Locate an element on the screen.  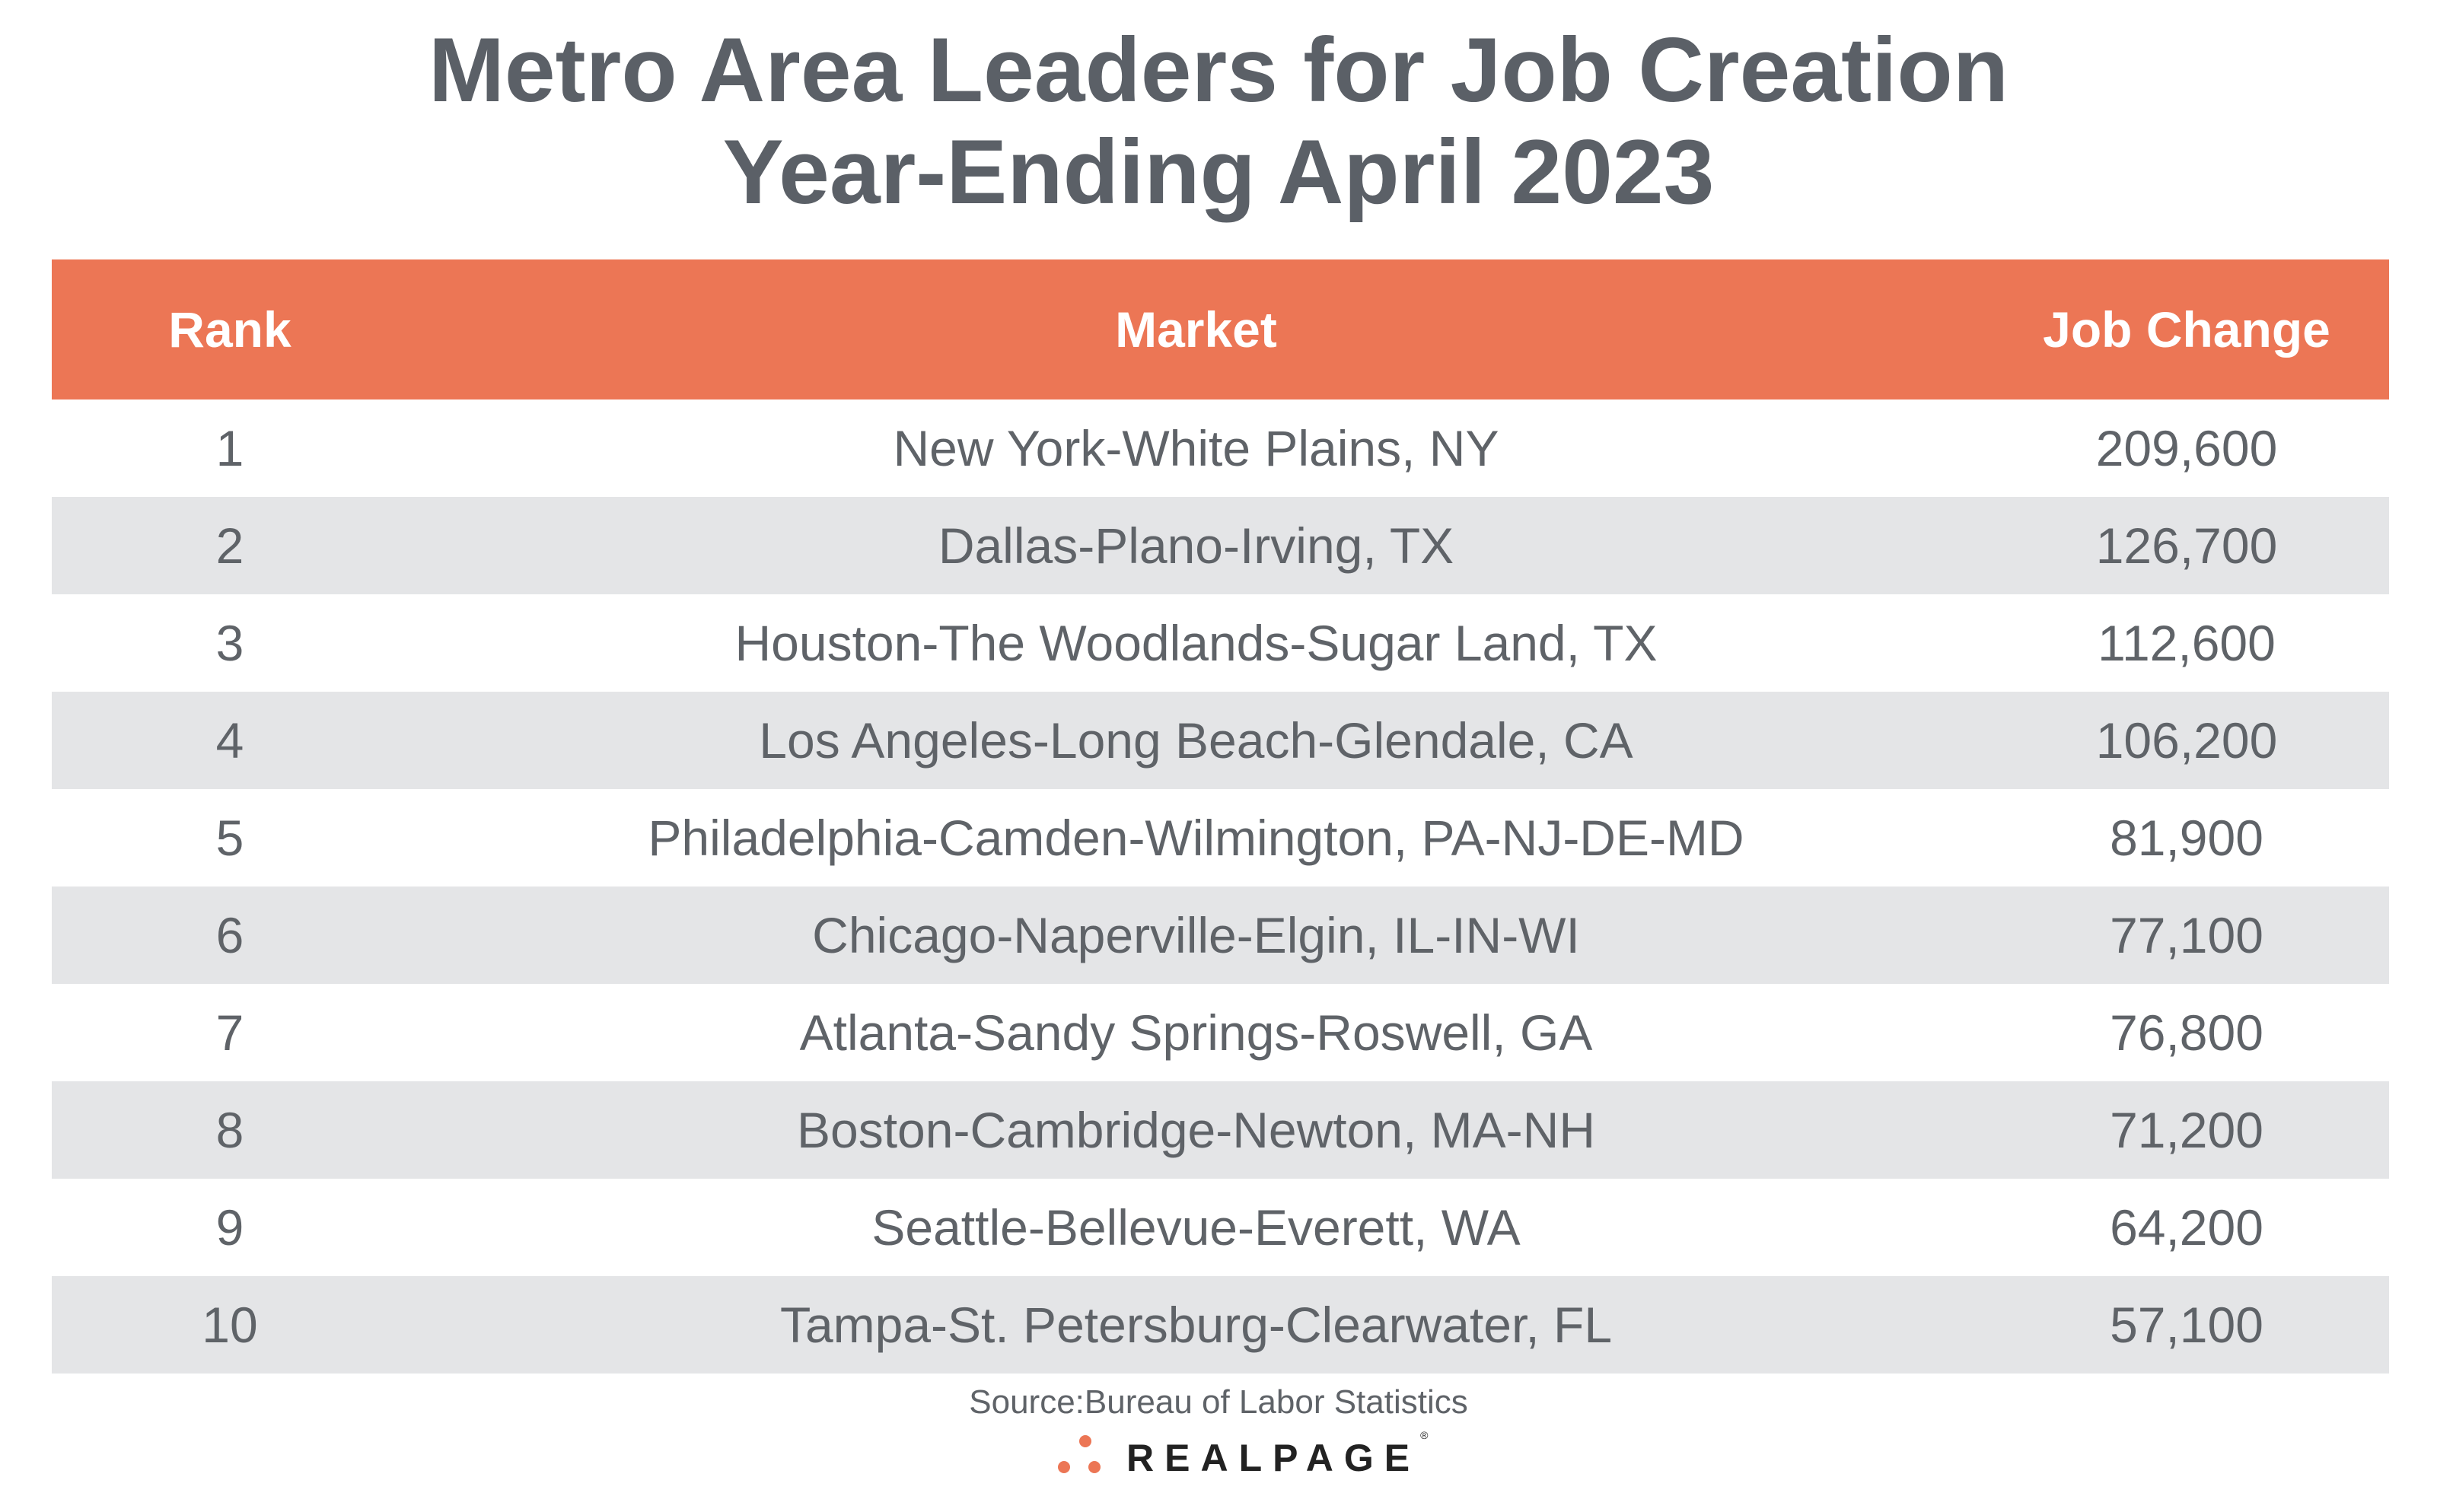
page-title-line2: Year-Ending April 2023 is located at coordinates (1218, 172).